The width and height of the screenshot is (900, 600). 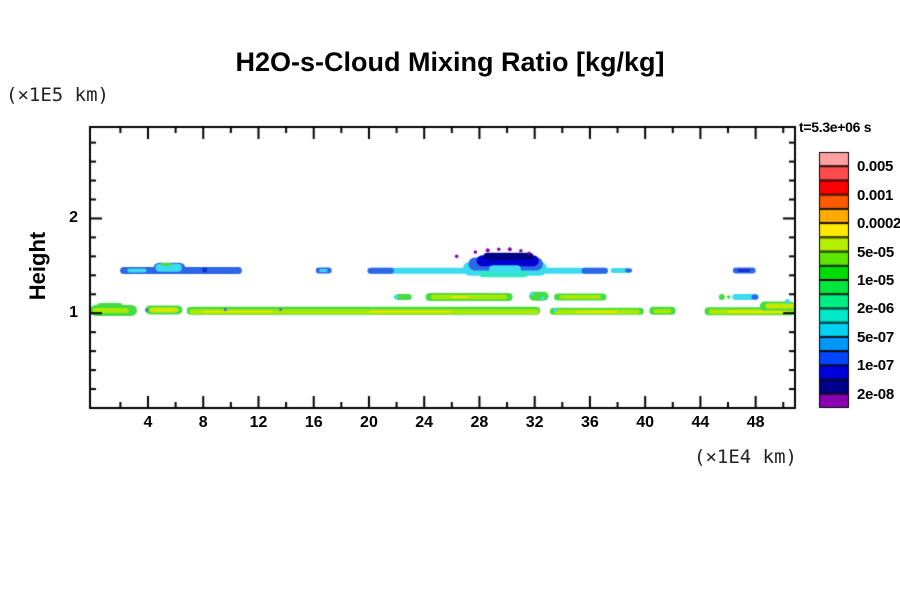 What do you see at coordinates (37, 266) in the screenshot?
I see `y-axis-title: Height` at bounding box center [37, 266].